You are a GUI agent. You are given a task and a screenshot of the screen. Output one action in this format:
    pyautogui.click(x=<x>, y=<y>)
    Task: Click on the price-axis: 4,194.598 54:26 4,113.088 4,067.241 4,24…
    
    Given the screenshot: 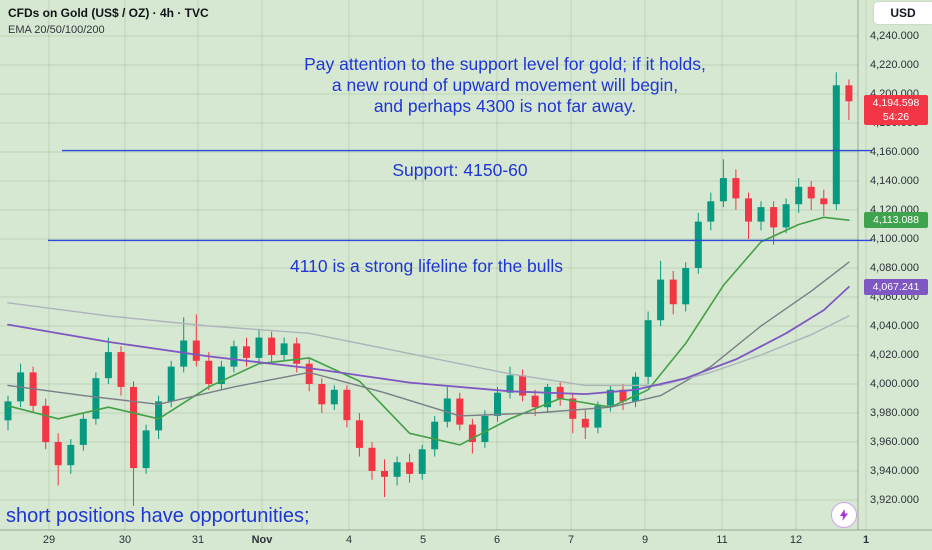 What is the action you would take?
    pyautogui.click(x=895, y=265)
    